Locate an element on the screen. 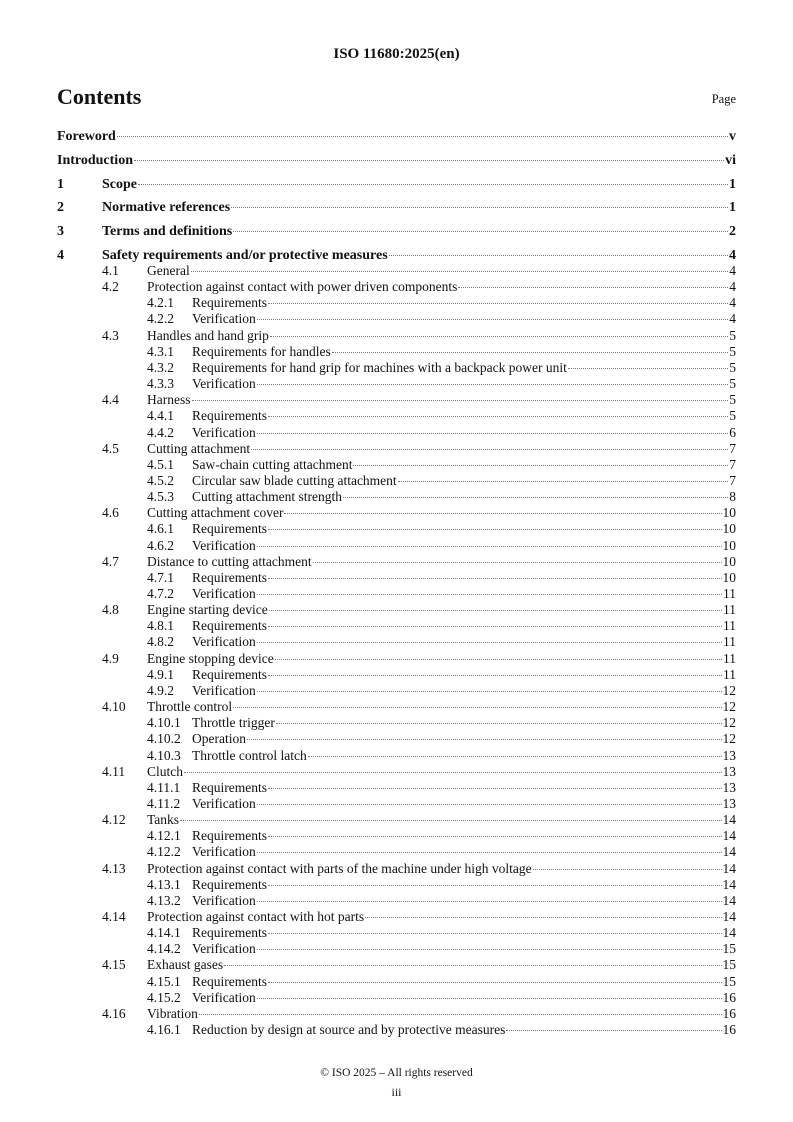 Image resolution: width=793 pixels, height=1122 pixels. toc-entry: 4.7 Distance to cutting attachment 10 is located at coordinates (396, 562).